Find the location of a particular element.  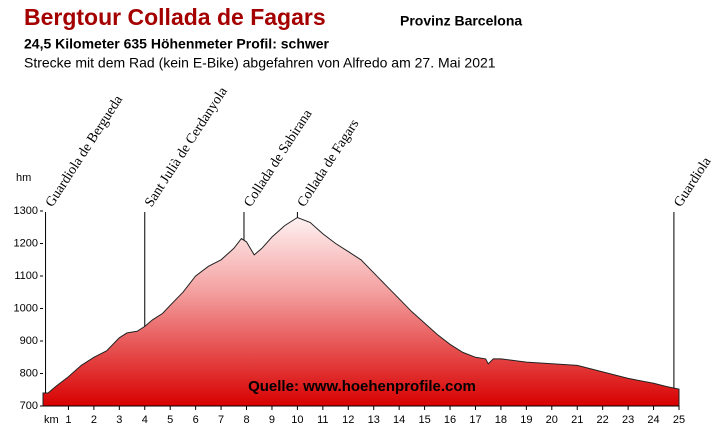

x-tick-label: 3 is located at coordinates (119, 420).